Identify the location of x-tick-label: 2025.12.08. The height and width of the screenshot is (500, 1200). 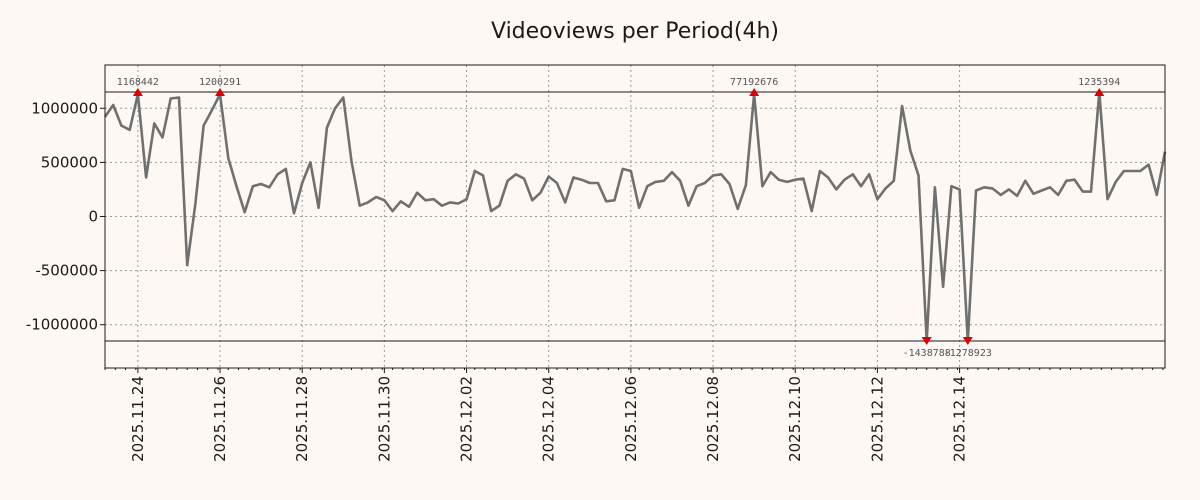
(713, 419).